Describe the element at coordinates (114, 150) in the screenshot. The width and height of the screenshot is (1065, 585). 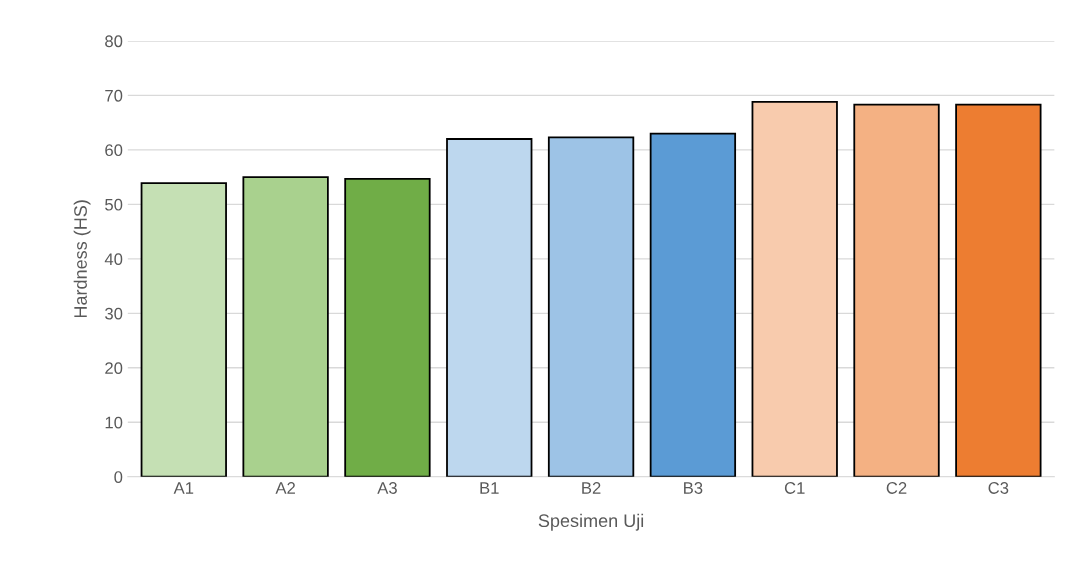
I see `y-tick-label: 60` at that location.